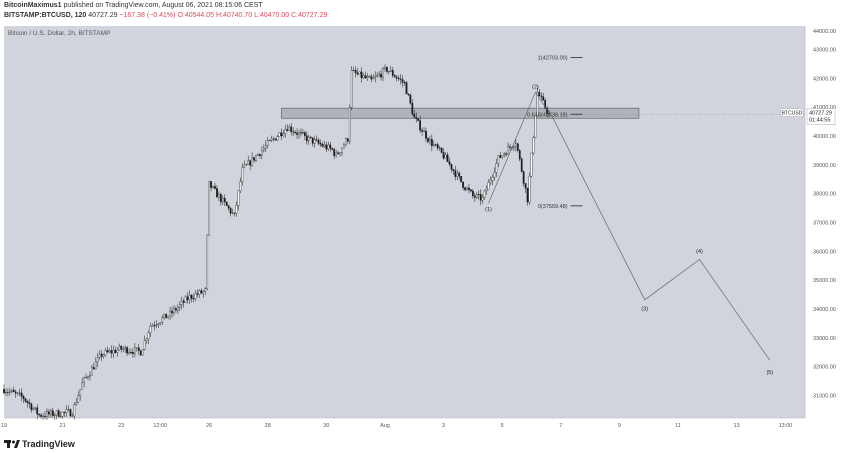 Image resolution: width=850 pixels, height=453 pixels. Describe the element at coordinates (33, 5) in the screenshot. I see `author-name: BitcoinMaximus1` at that location.